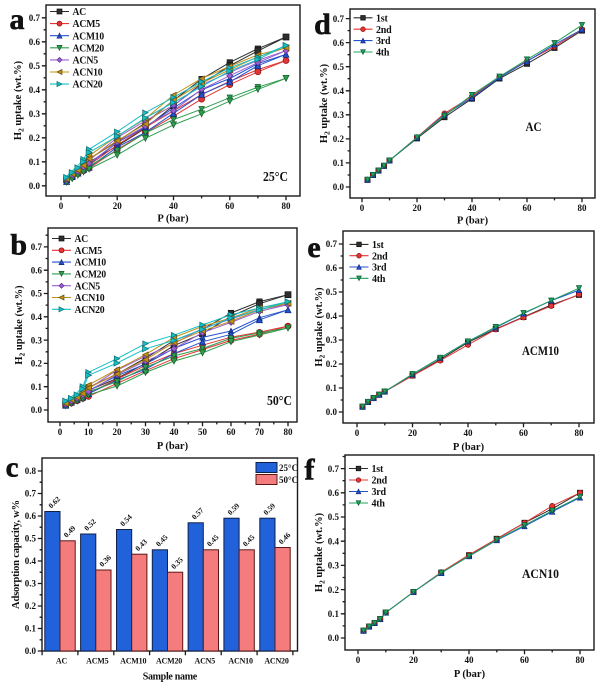 Image resolution: width=600 pixels, height=688 pixels. Describe the element at coordinates (89, 432) in the screenshot. I see `svg-text: 10` at that location.